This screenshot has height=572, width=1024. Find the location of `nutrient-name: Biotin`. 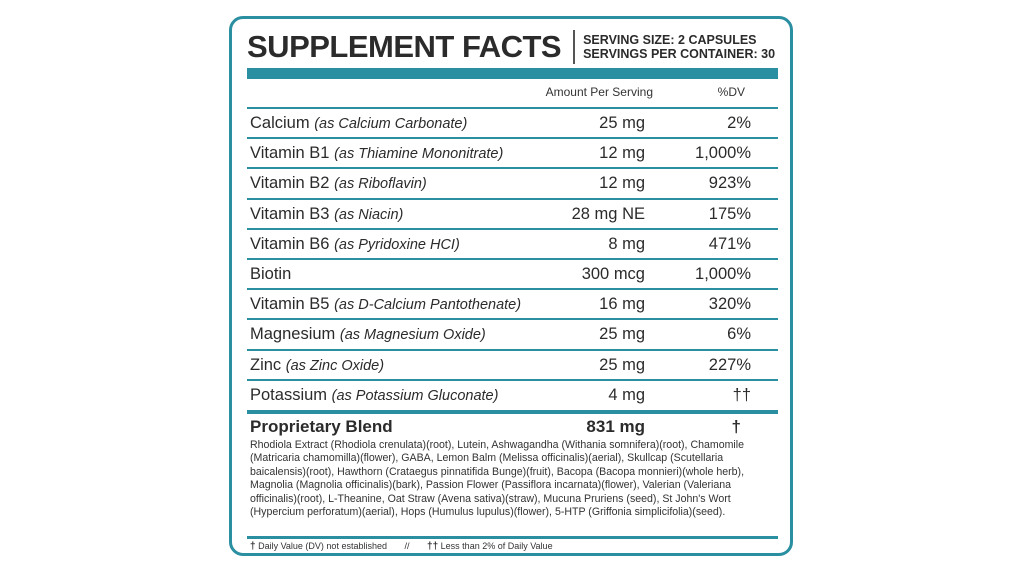

nutrient-name: Biotin is located at coordinates (271, 273).